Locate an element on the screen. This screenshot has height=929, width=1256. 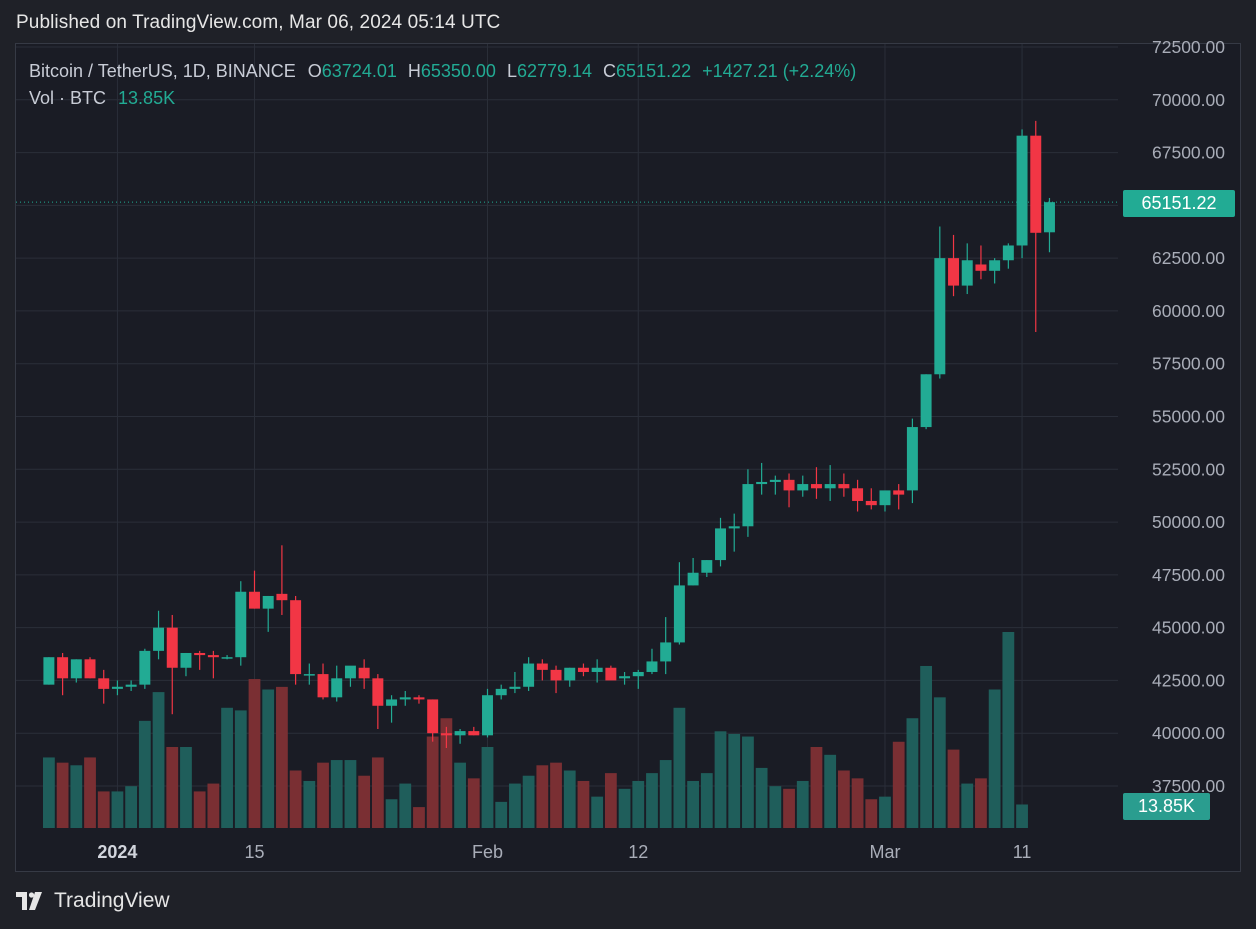
time-tick-label: Mar is located at coordinates (884, 852).